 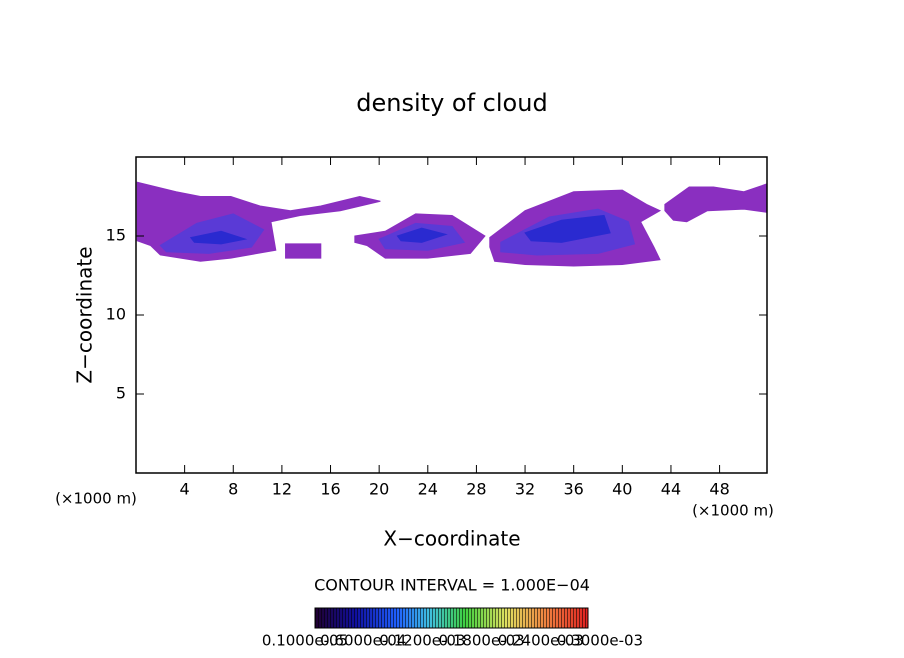 What do you see at coordinates (481, 641) in the screenshot?
I see `colorbar-label: 0.1800e-03` at bounding box center [481, 641].